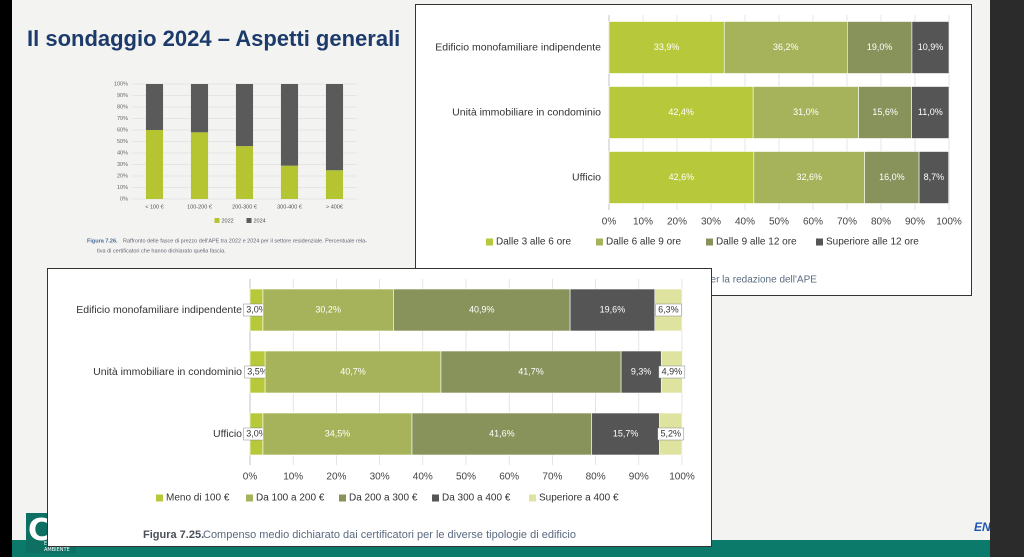 The image size is (1024, 557). What do you see at coordinates (518, 47) in the screenshot?
I see `category-label: Edificio monofamiliare indipendente` at bounding box center [518, 47].